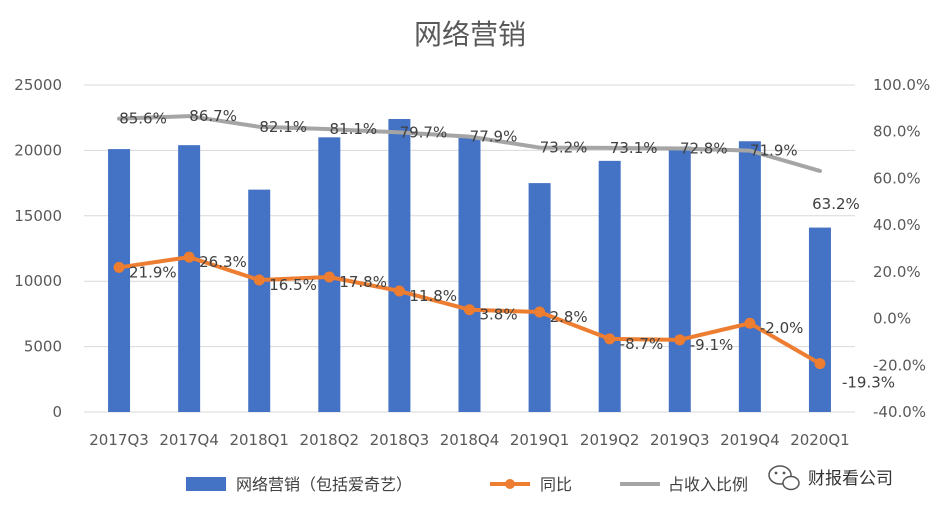  Describe the element at coordinates (38, 248) in the screenshot. I see `left-axis: 0 5000 10000 15000 20000 25000` at that location.